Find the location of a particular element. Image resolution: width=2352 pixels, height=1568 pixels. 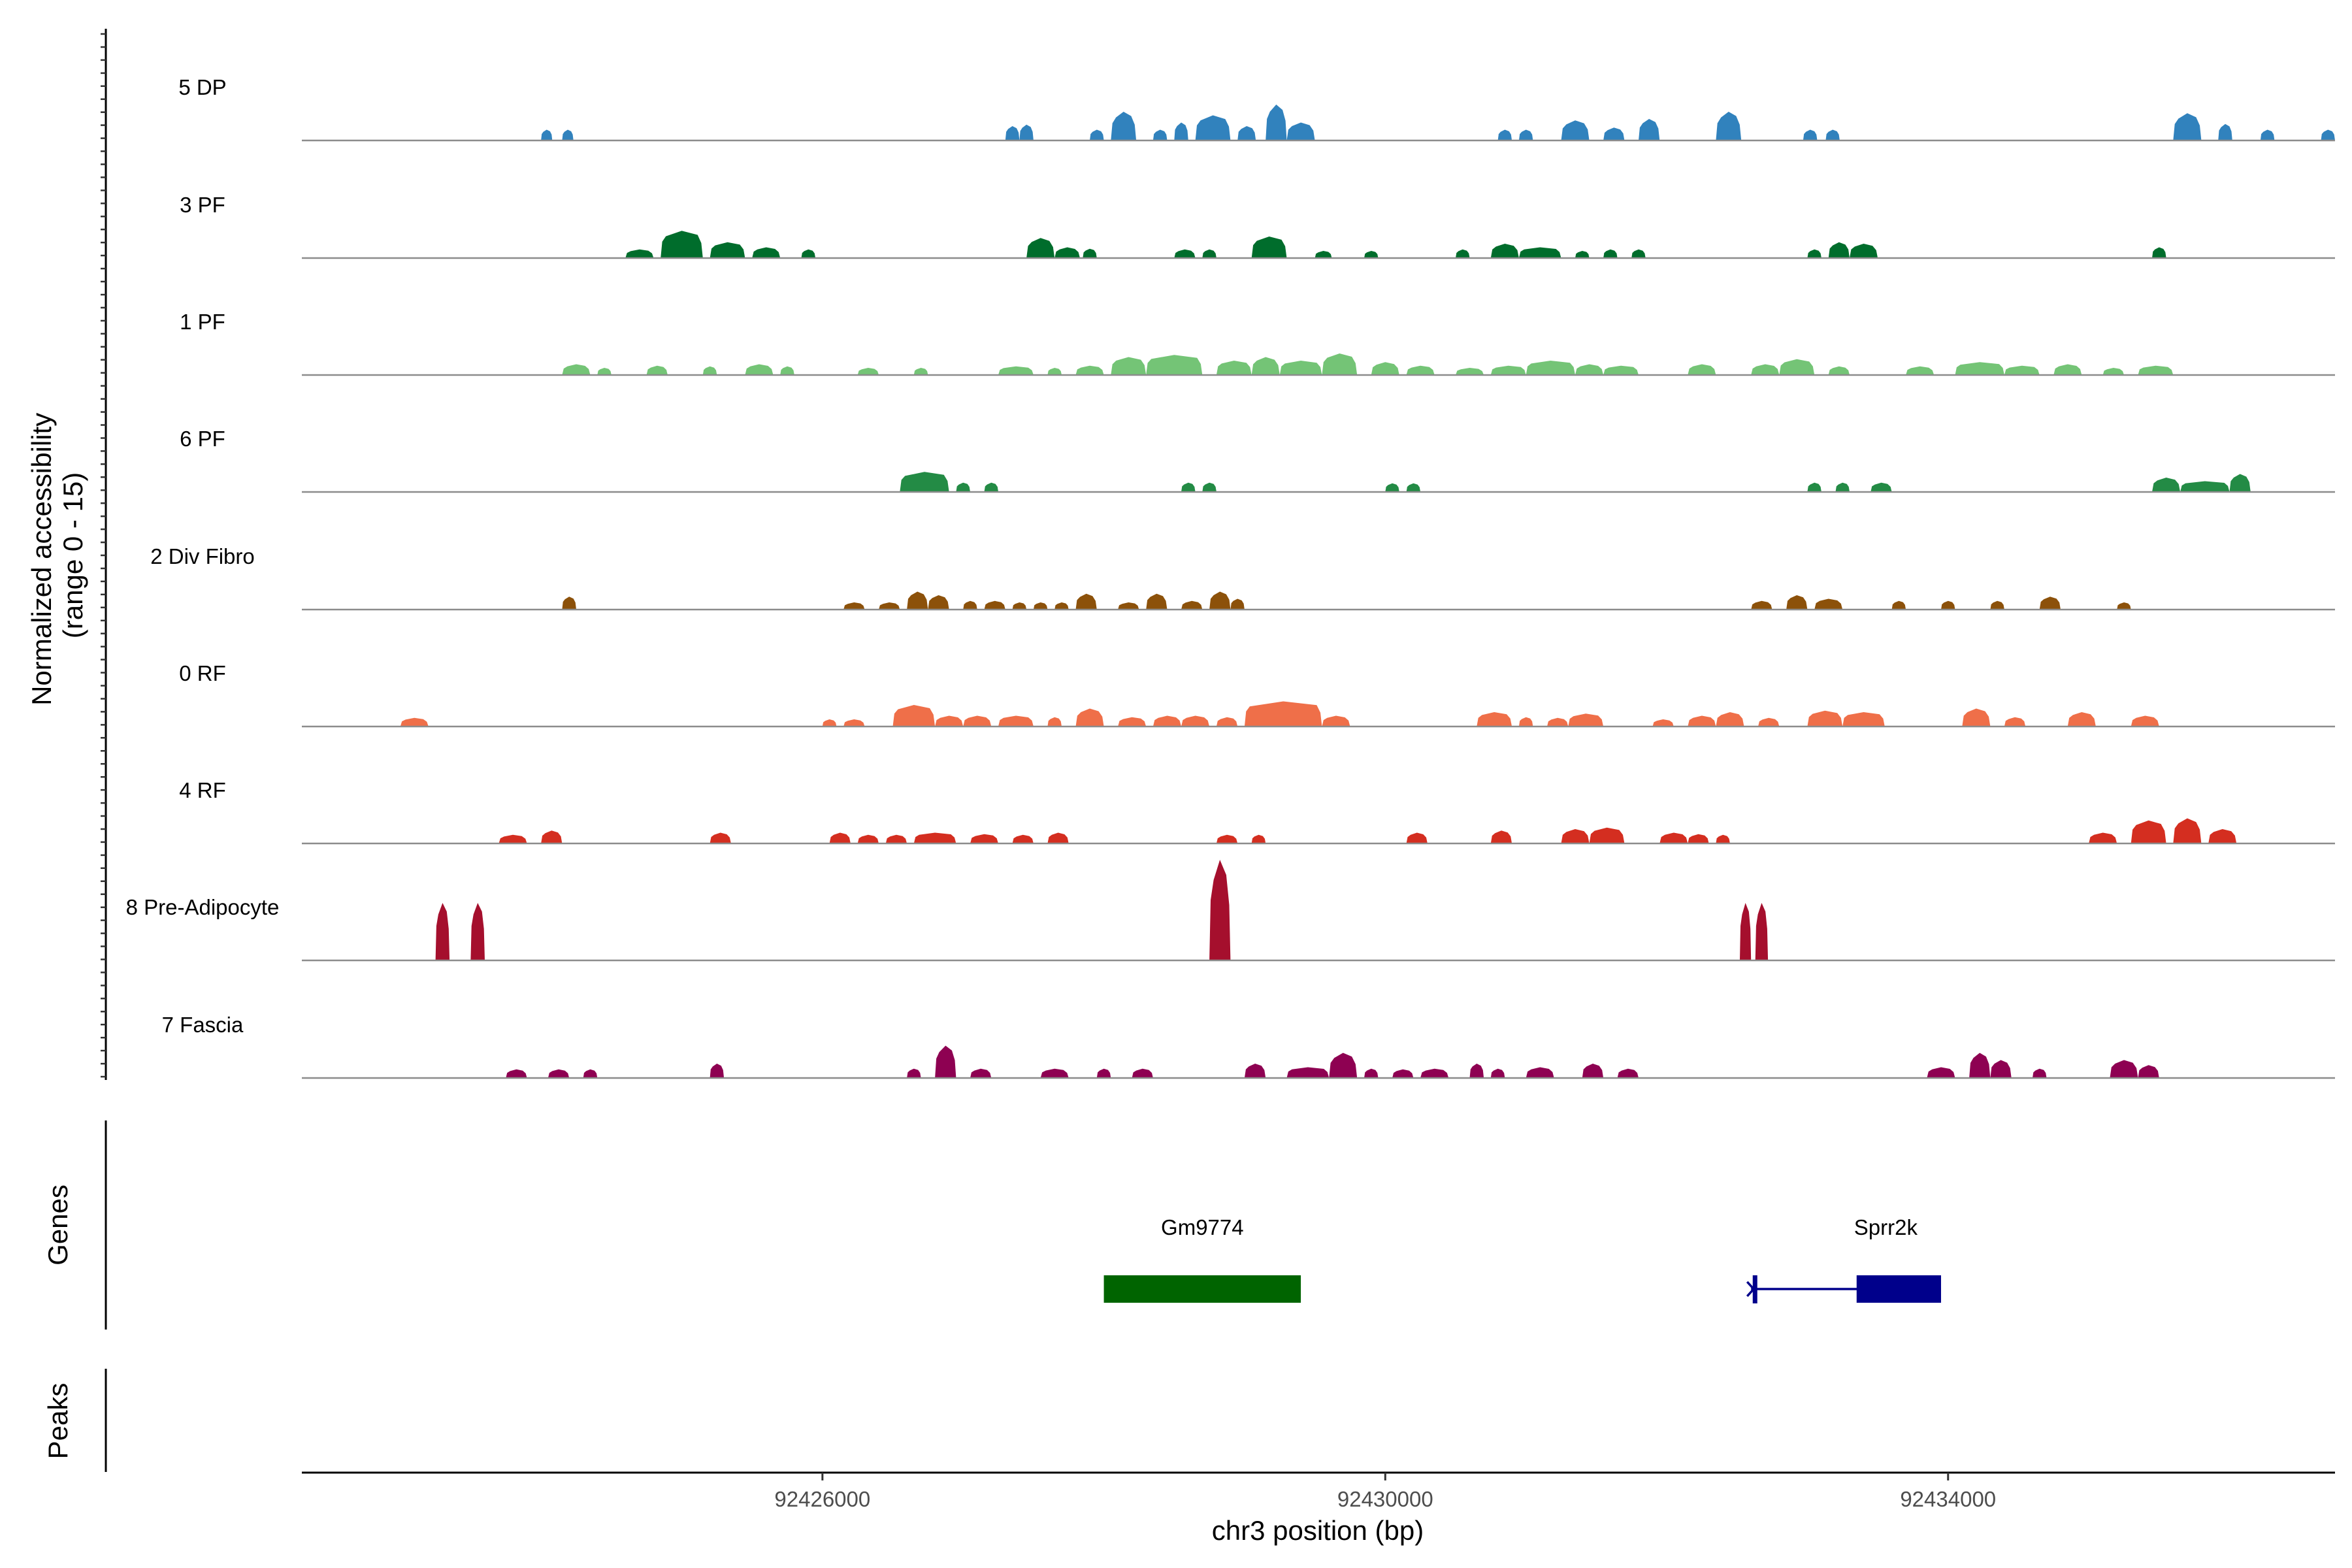

coverage-y-ticks is located at coordinates (103, 555).